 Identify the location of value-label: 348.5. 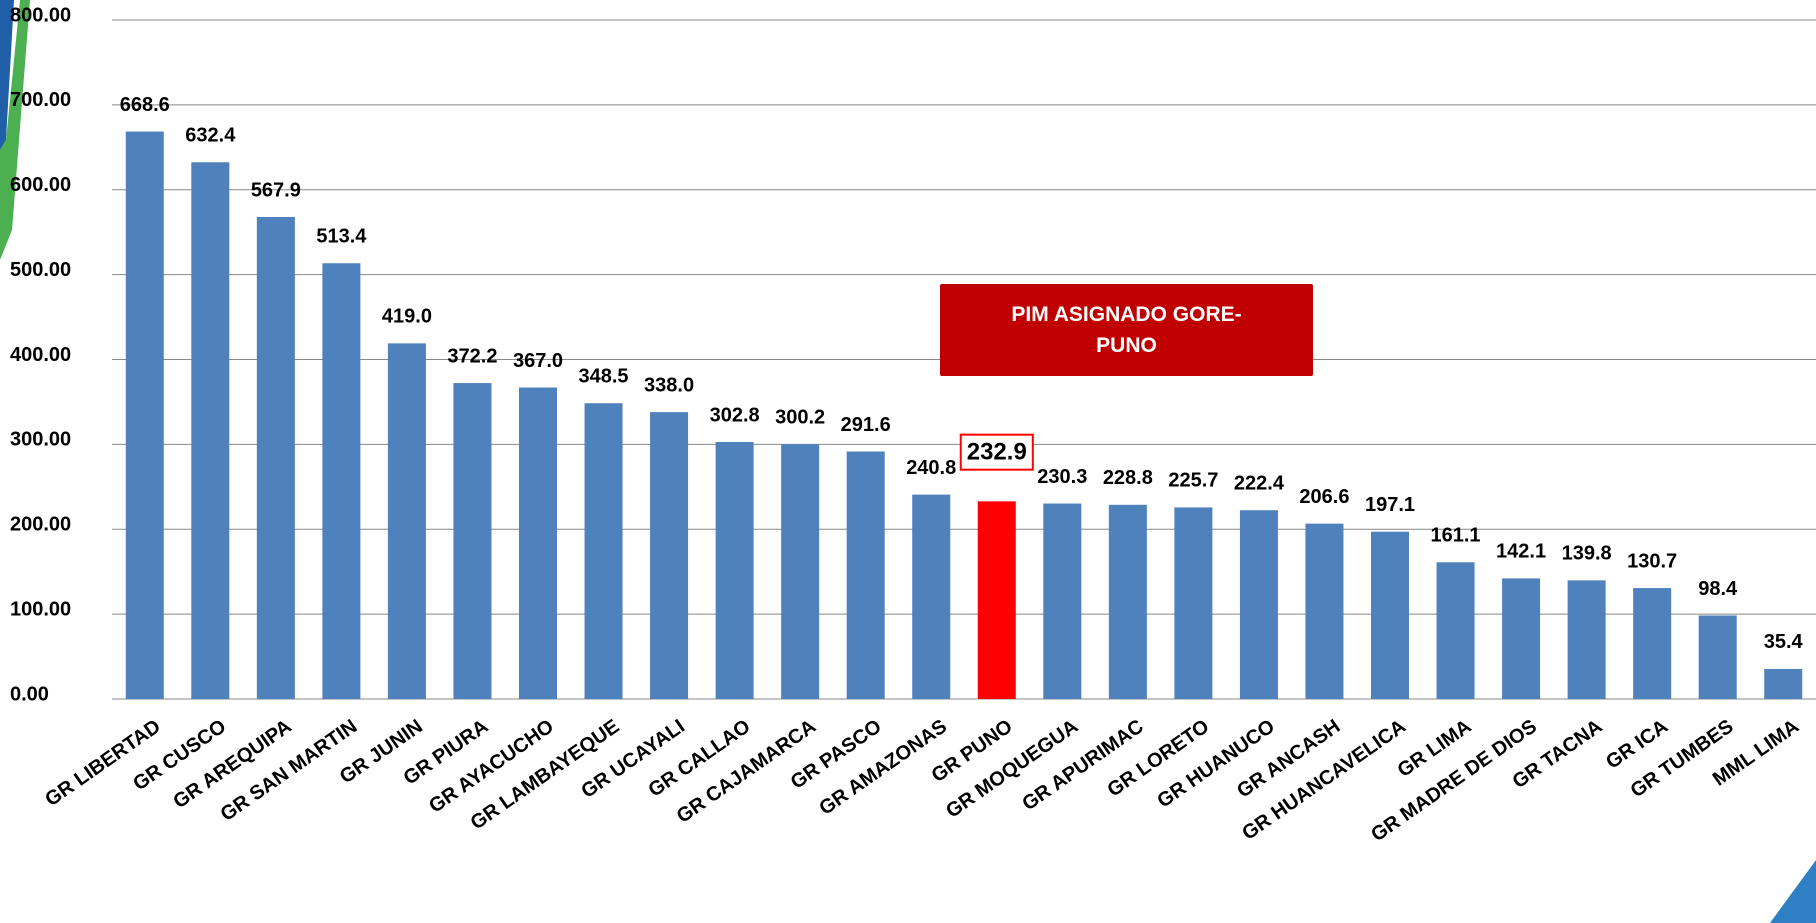
(604, 376).